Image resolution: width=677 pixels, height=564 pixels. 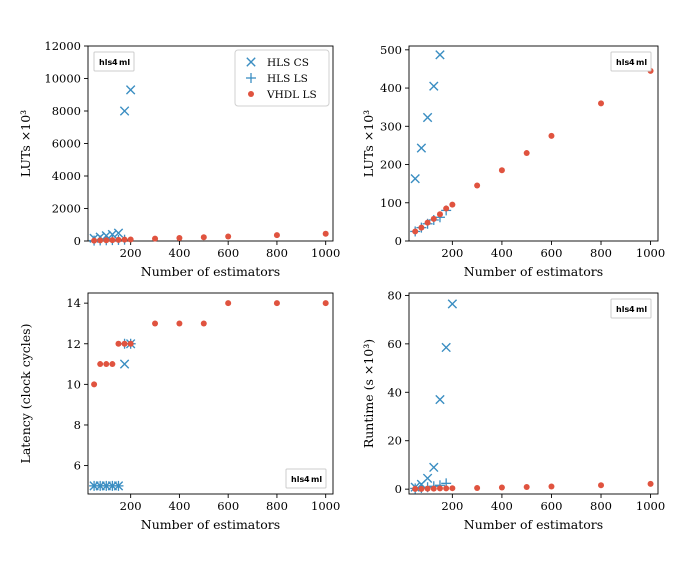 I want to click on y-tick-label: 20, so click(x=394, y=441).